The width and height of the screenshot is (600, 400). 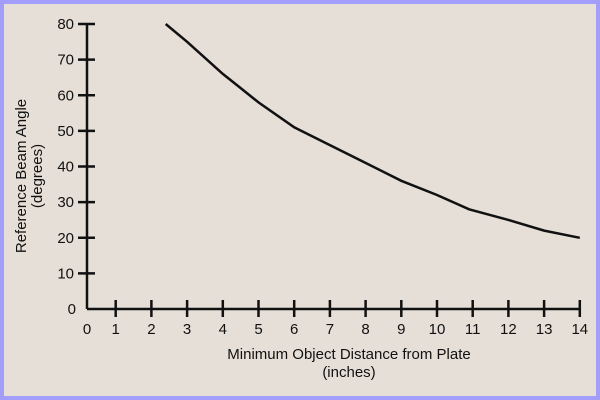 What do you see at coordinates (330, 329) in the screenshot?
I see `x-tick-label: 7` at bounding box center [330, 329].